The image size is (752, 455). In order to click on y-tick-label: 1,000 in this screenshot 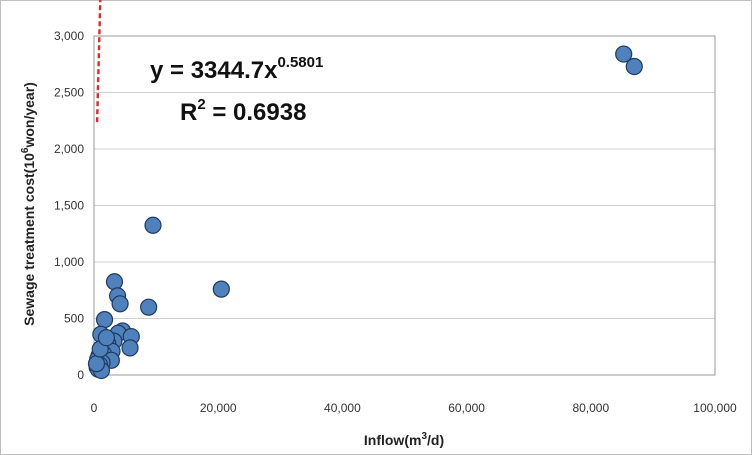, I will do `click(69, 262)`.